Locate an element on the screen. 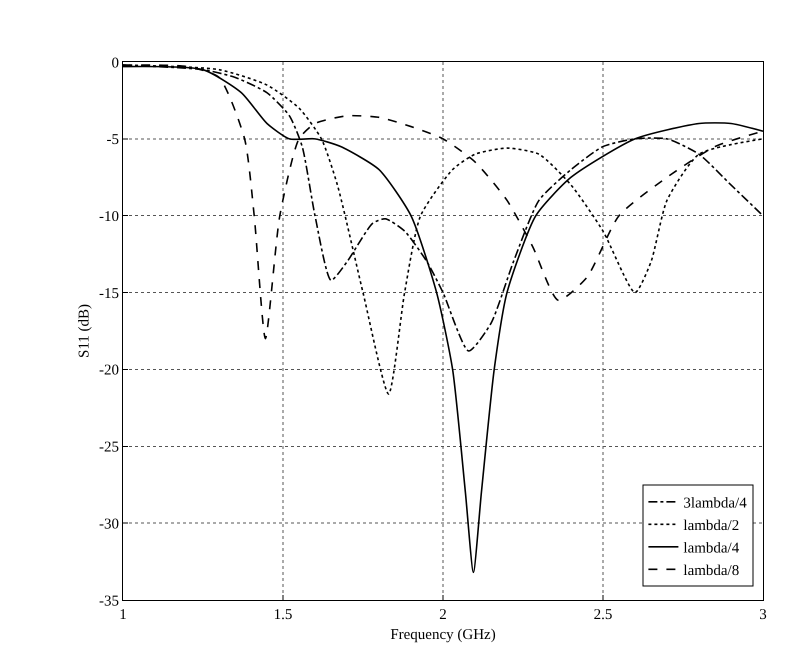 This screenshot has width=803, height=652. y-tick-label: -20 is located at coordinates (109, 370).